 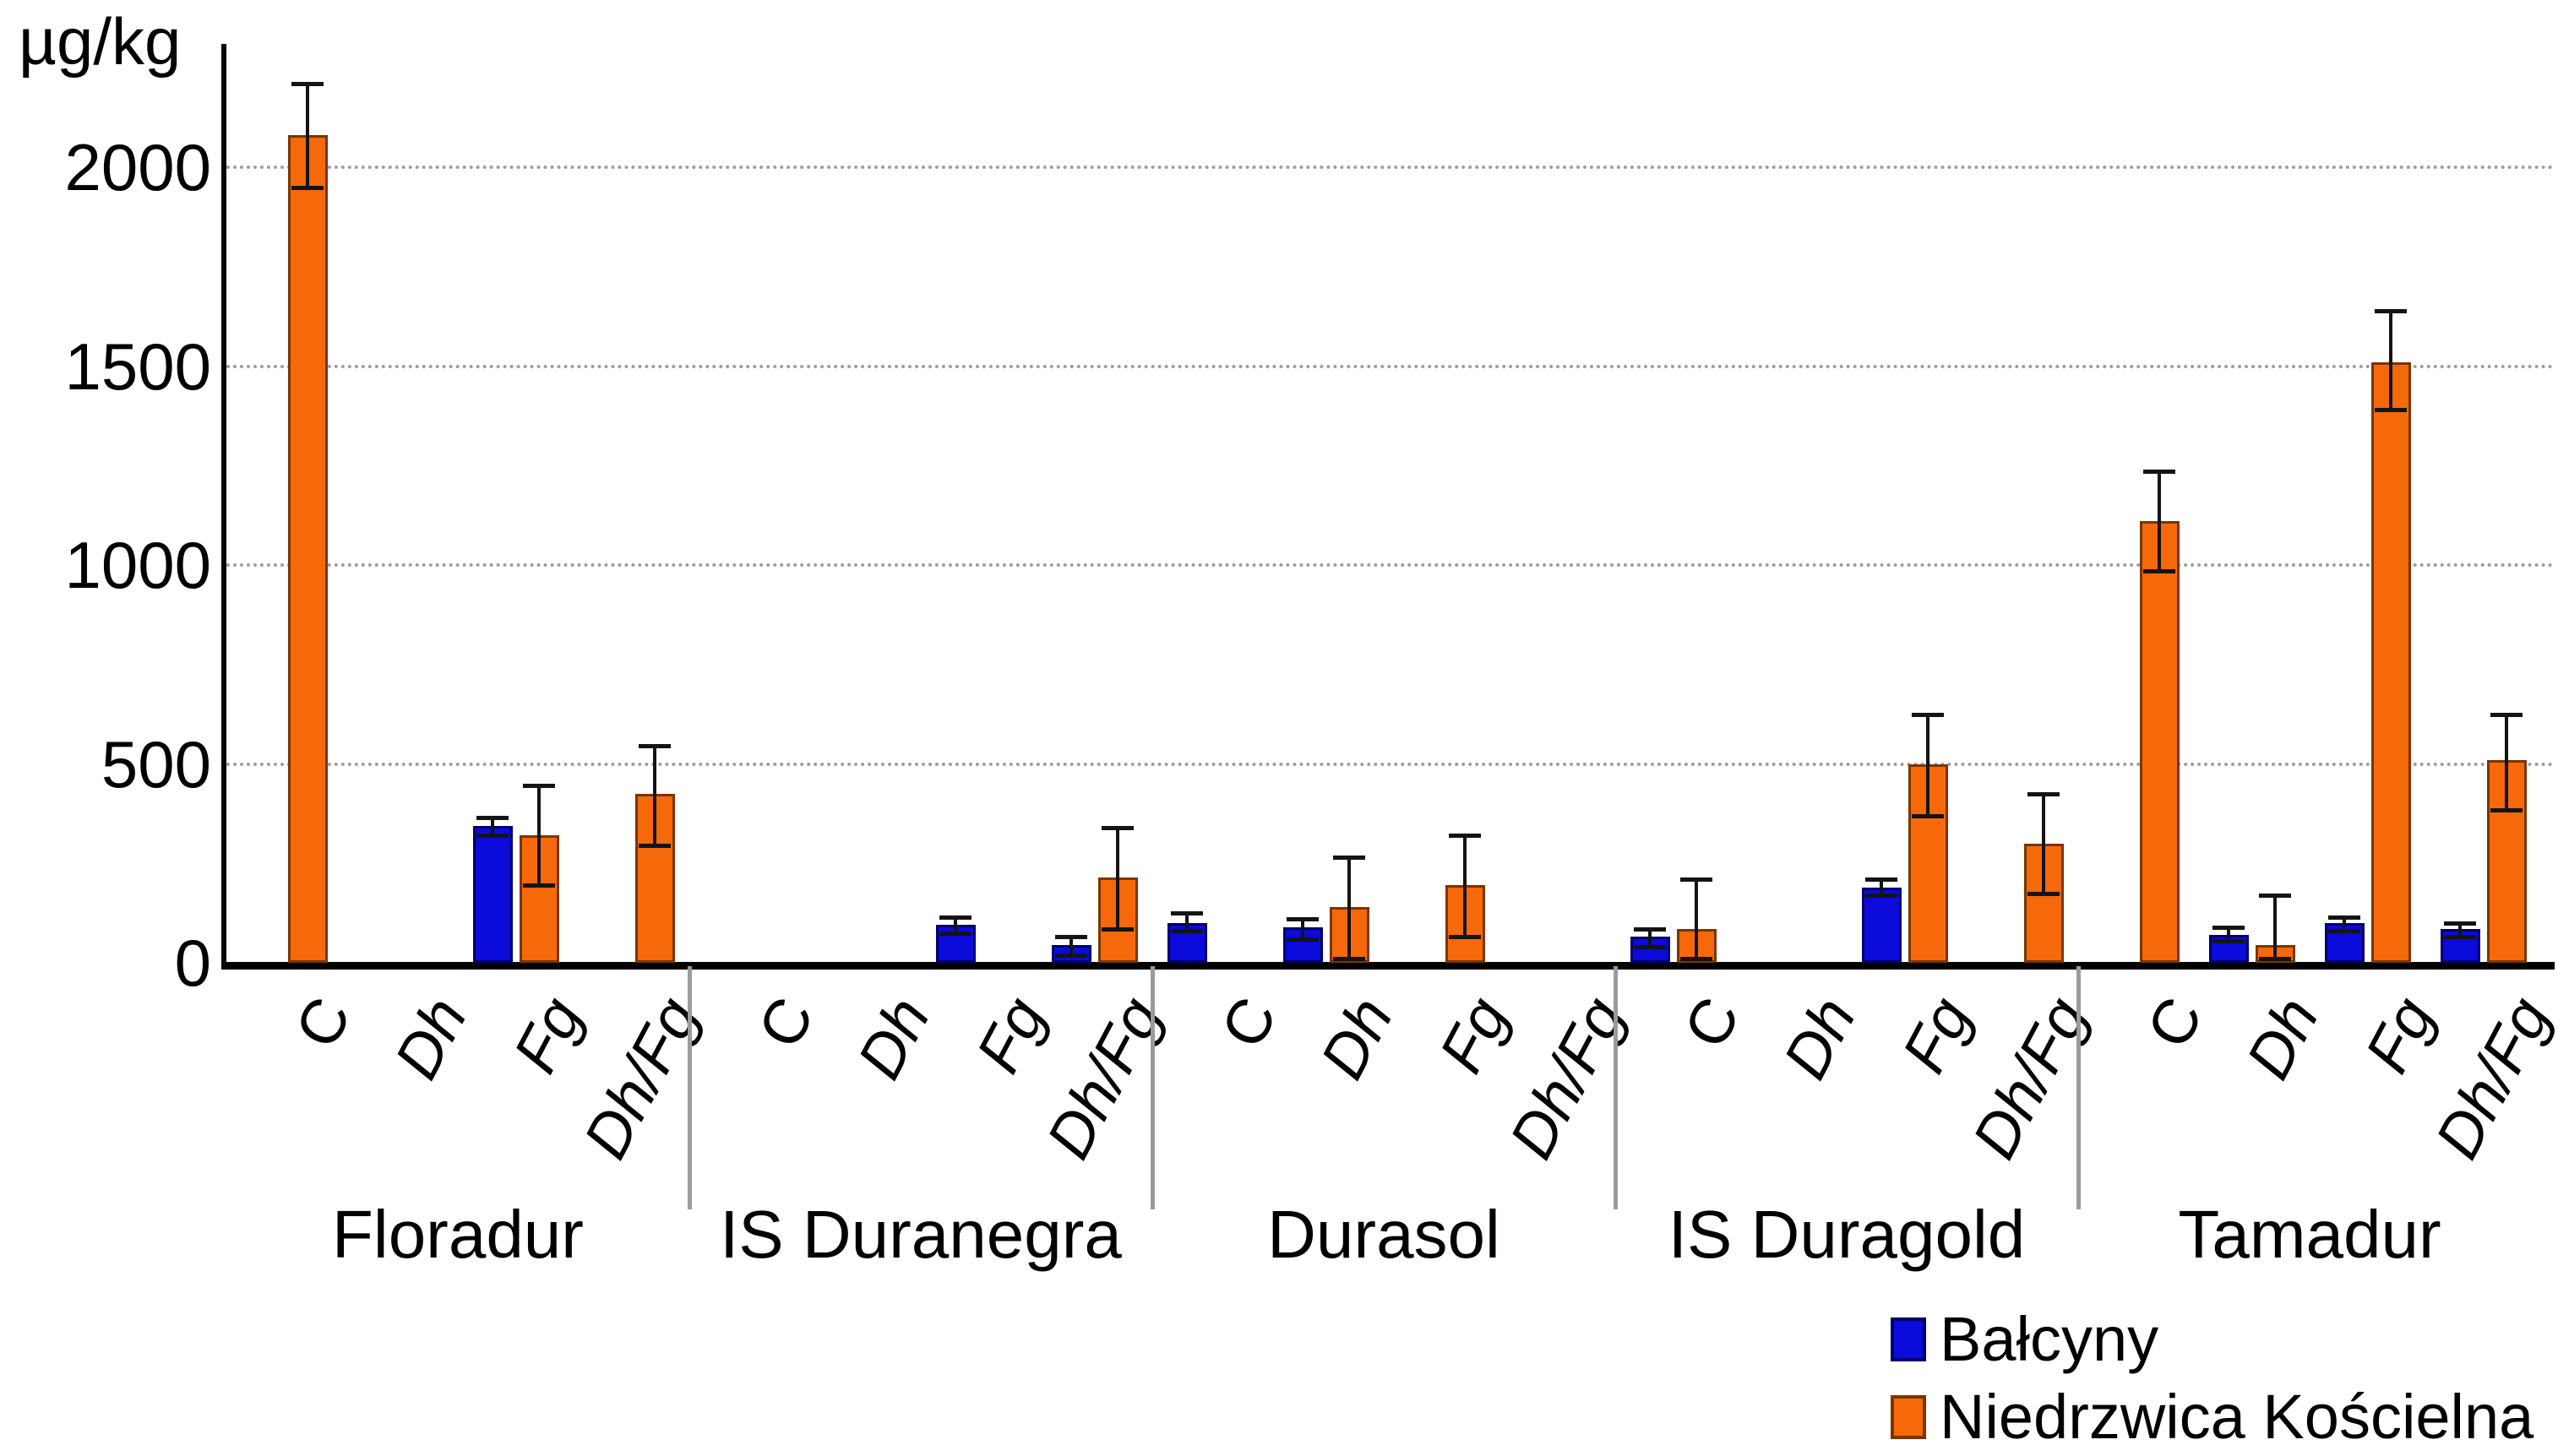 I want to click on group-label: IS Duranegra, so click(x=921, y=1234).